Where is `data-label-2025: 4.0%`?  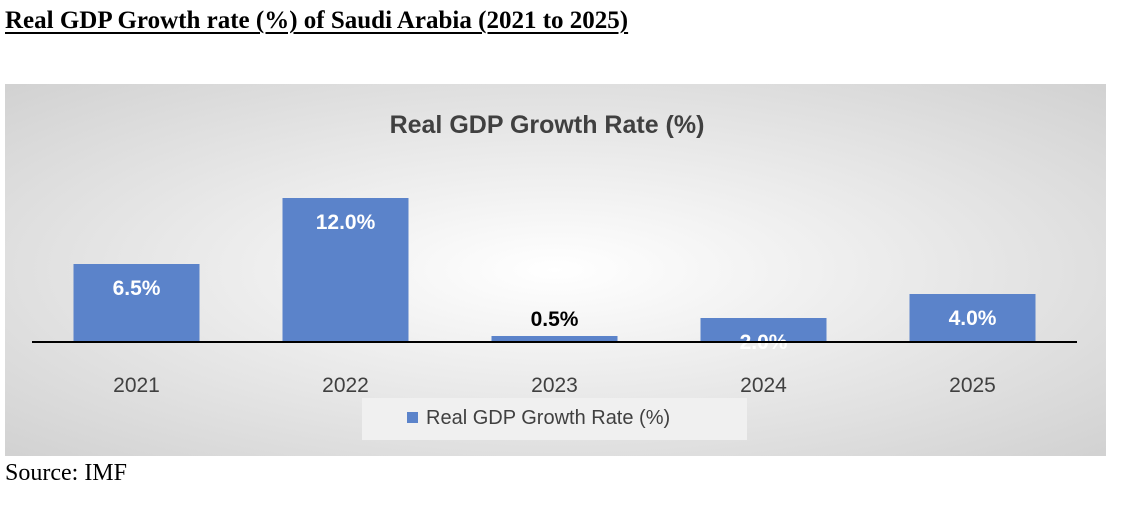
data-label-2025: 4.0% is located at coordinates (973, 318).